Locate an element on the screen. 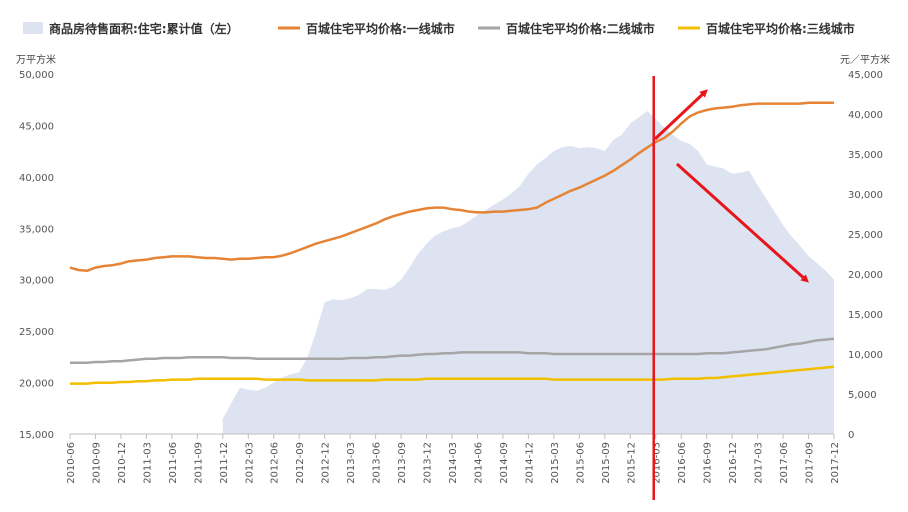 Image resolution: width=908 pixels, height=512 pixels. legend-entry: 百城住宅平均价格:二线城市 is located at coordinates (566, 28).